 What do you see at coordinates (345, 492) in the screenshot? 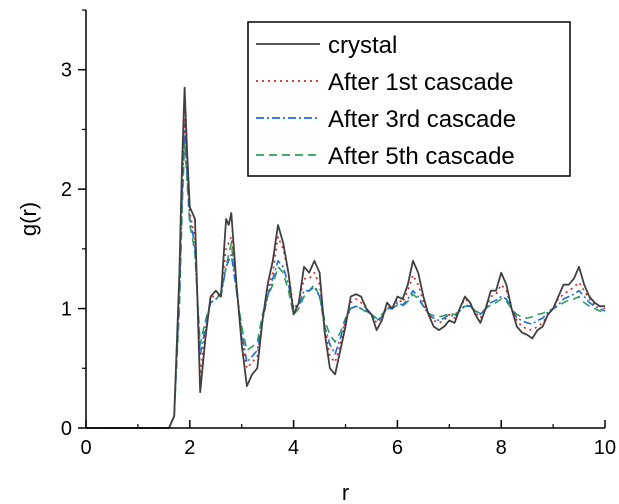
I see `x-axis-title: r` at bounding box center [345, 492].